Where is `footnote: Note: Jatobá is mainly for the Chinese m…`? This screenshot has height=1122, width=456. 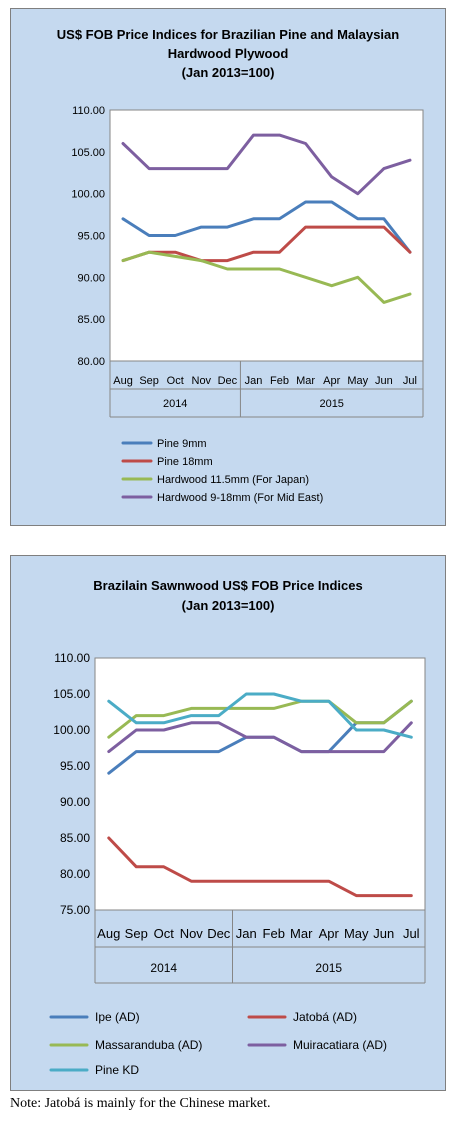
footnote: Note: Jatobá is mainly for the Chinese m… is located at coordinates (140, 1103).